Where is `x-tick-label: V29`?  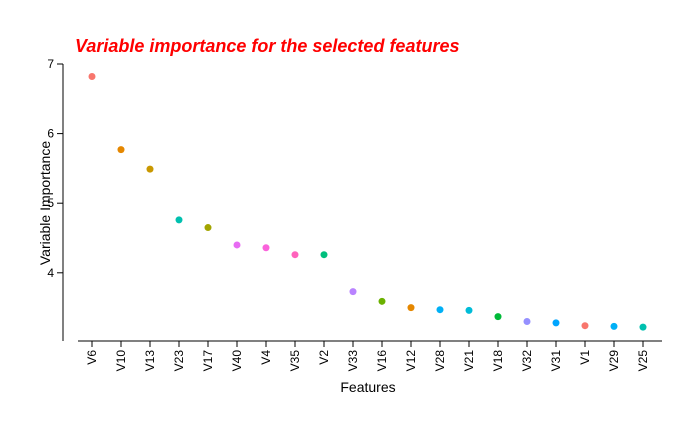
x-tick-label: V29 is located at coordinates (614, 361).